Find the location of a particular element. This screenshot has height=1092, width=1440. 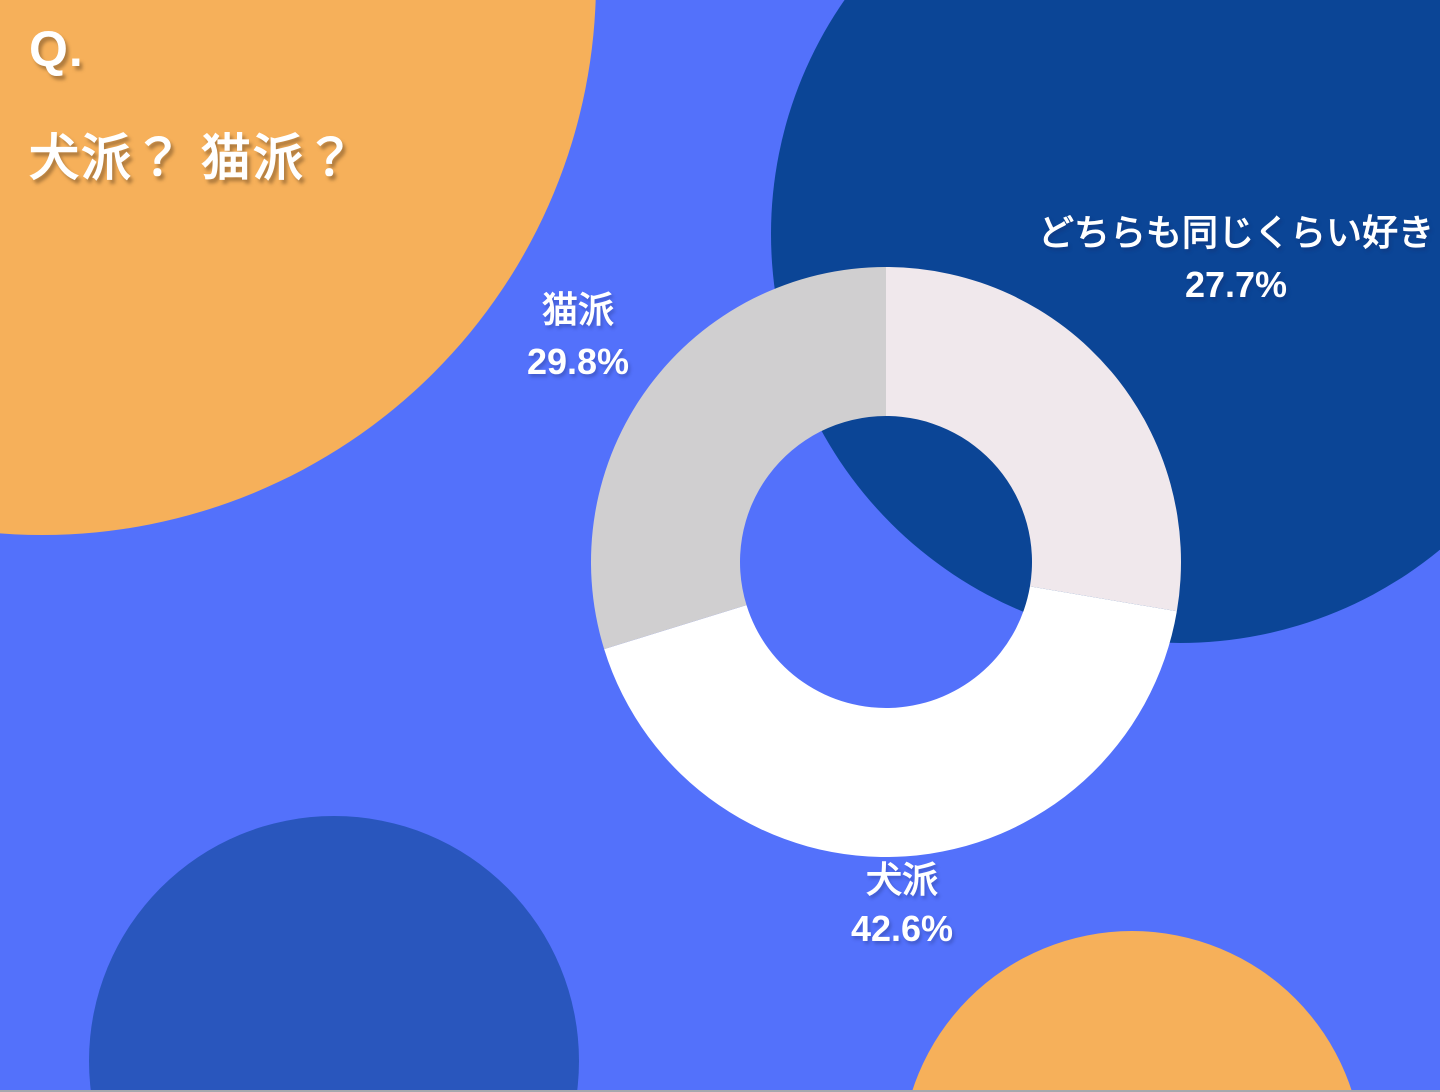

segment-label-dog-faction-name: 犬派 is located at coordinates (902, 879).